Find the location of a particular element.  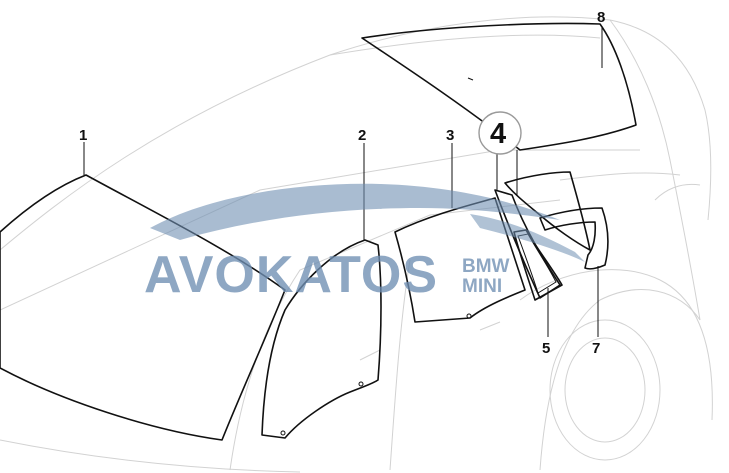

callout-2: 2 is located at coordinates (362, 135).